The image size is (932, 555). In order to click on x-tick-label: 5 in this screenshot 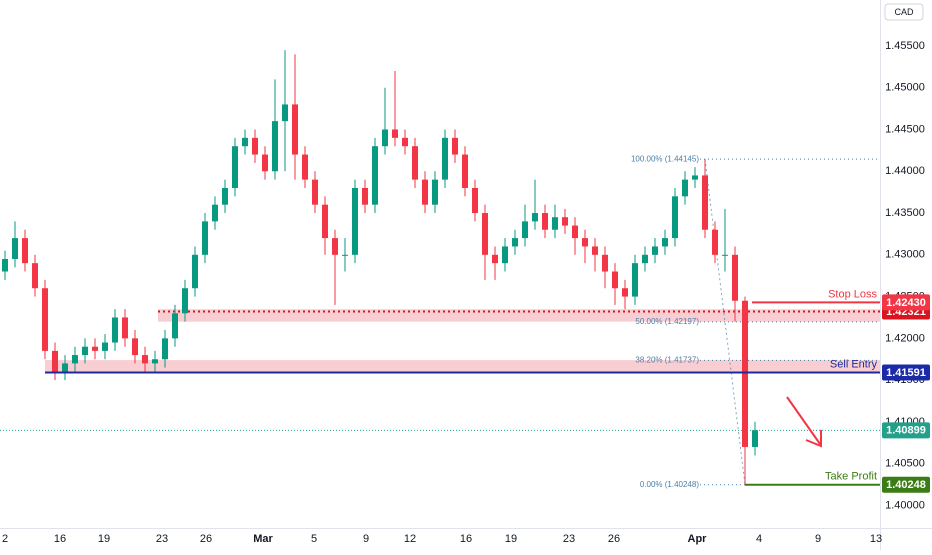, I will do `click(314, 539)`.